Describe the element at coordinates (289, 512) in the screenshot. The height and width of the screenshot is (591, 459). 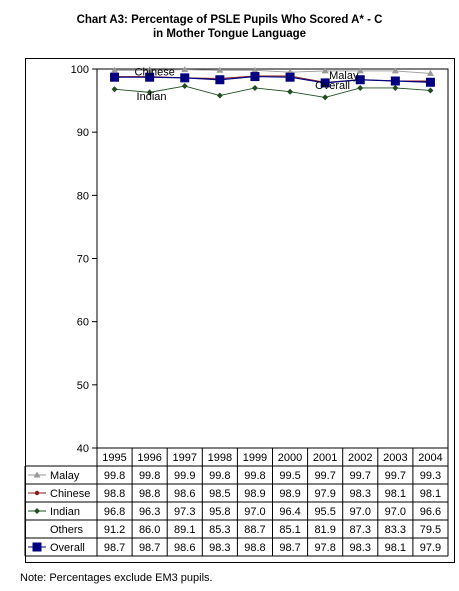
I see `table-cell: 96.4` at that location.